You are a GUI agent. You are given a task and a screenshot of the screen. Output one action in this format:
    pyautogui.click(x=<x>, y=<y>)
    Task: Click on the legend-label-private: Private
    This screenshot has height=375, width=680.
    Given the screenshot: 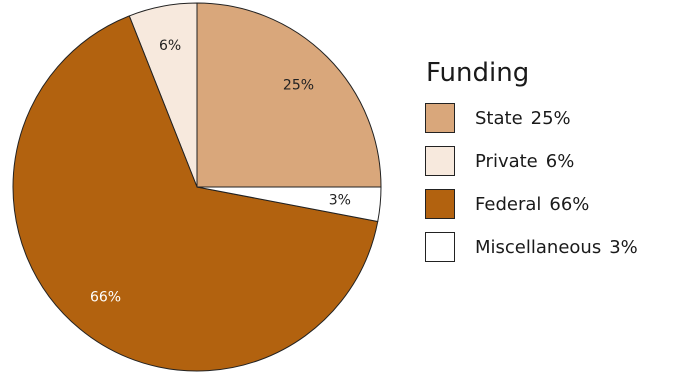 What is the action you would take?
    pyautogui.click(x=506, y=161)
    